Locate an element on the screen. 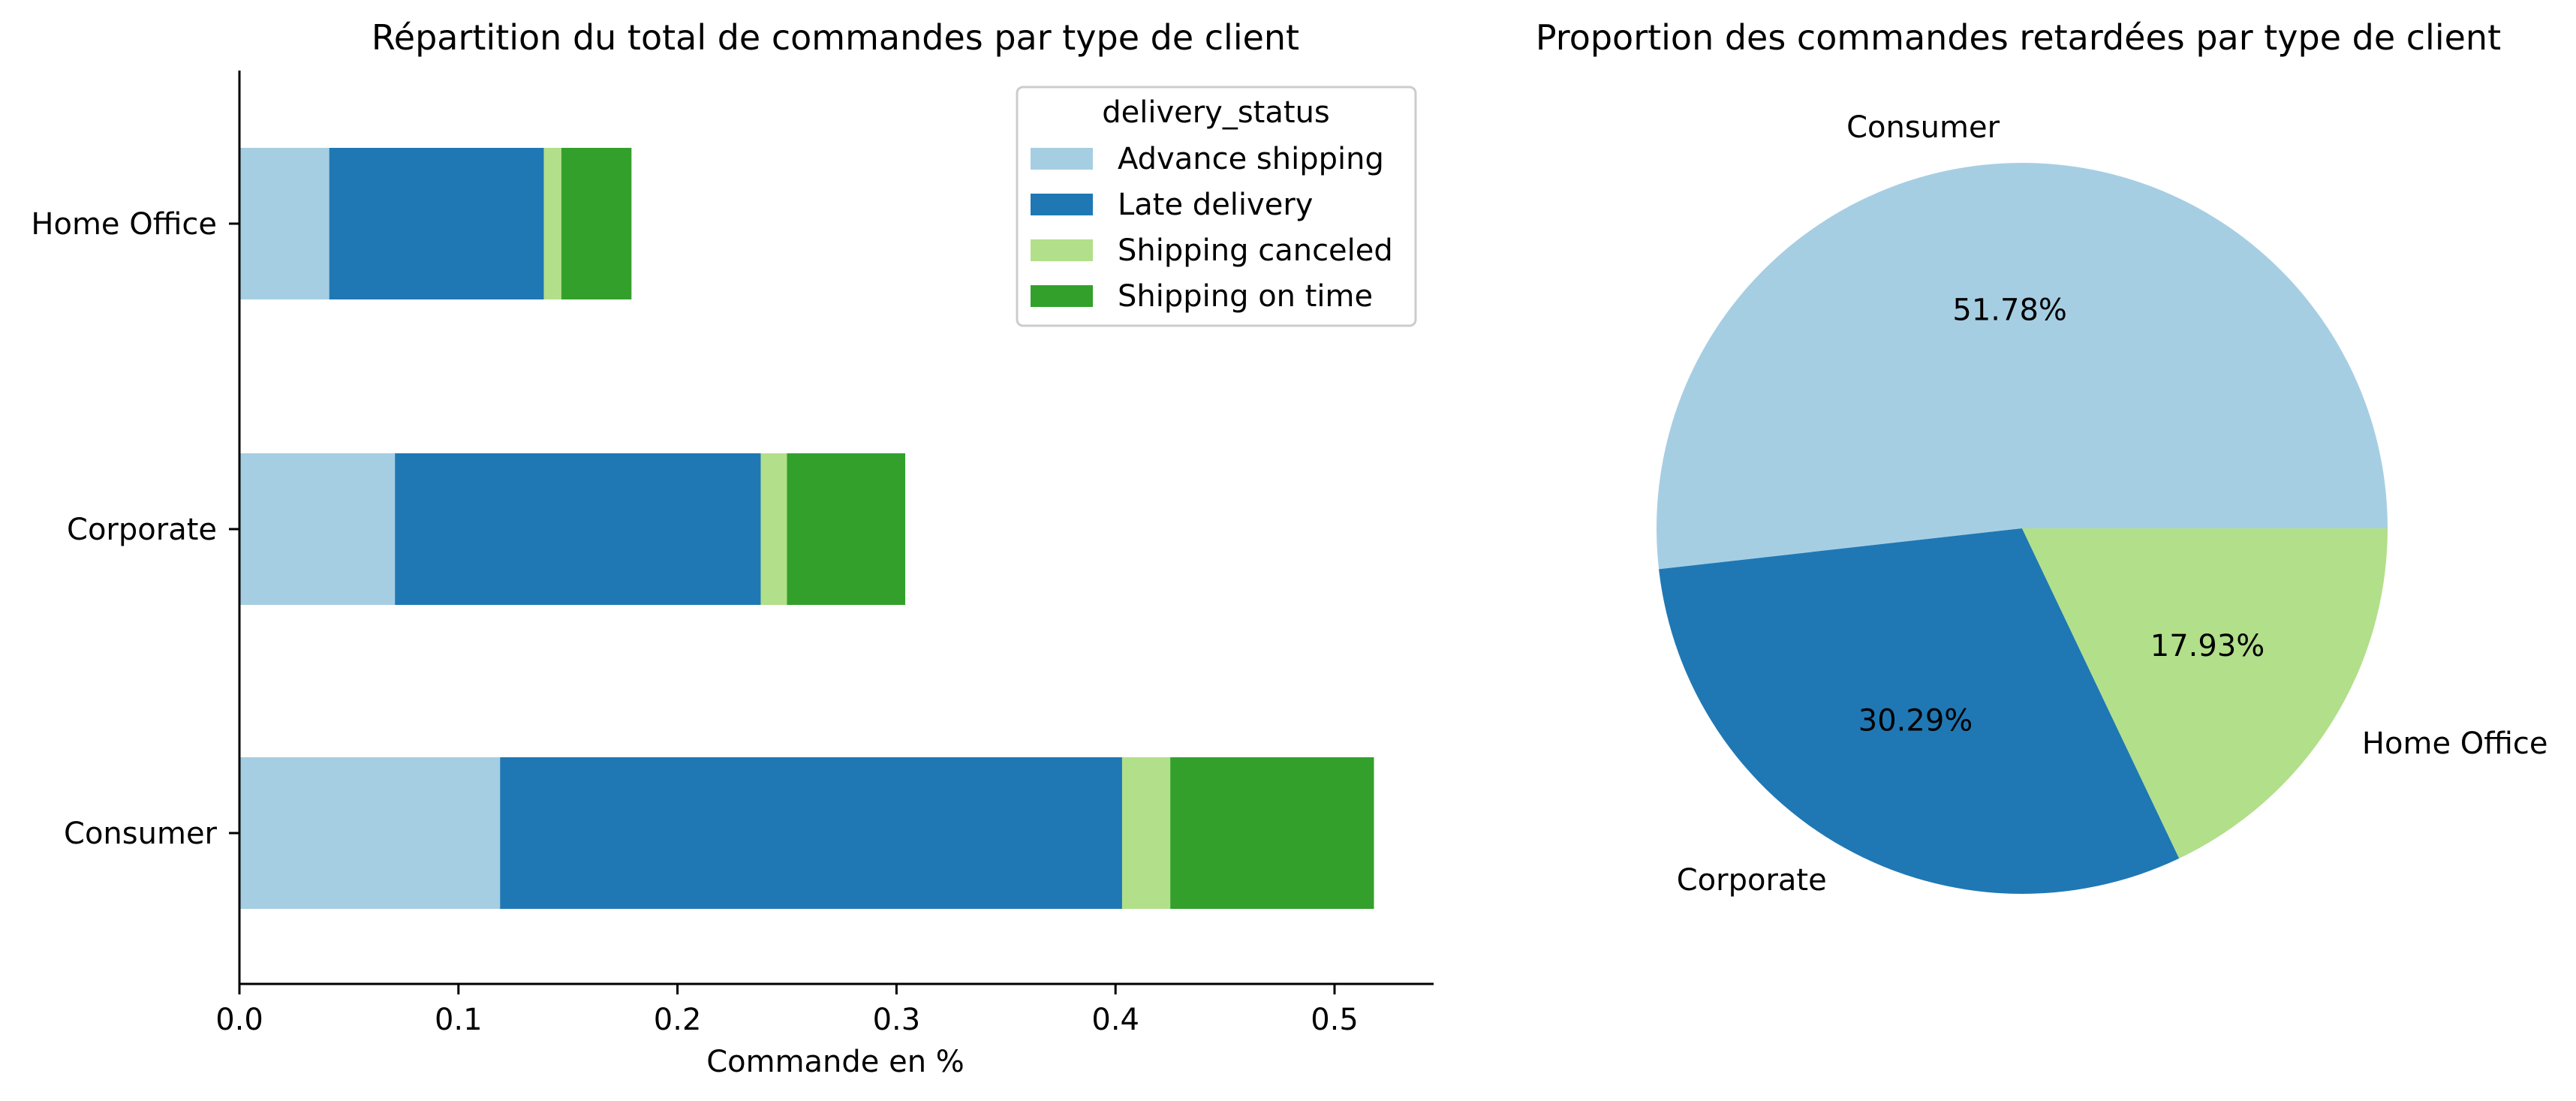 The image size is (2576, 1101). legend-label-shipping-canceled: Shipping canceled is located at coordinates (1255, 250).